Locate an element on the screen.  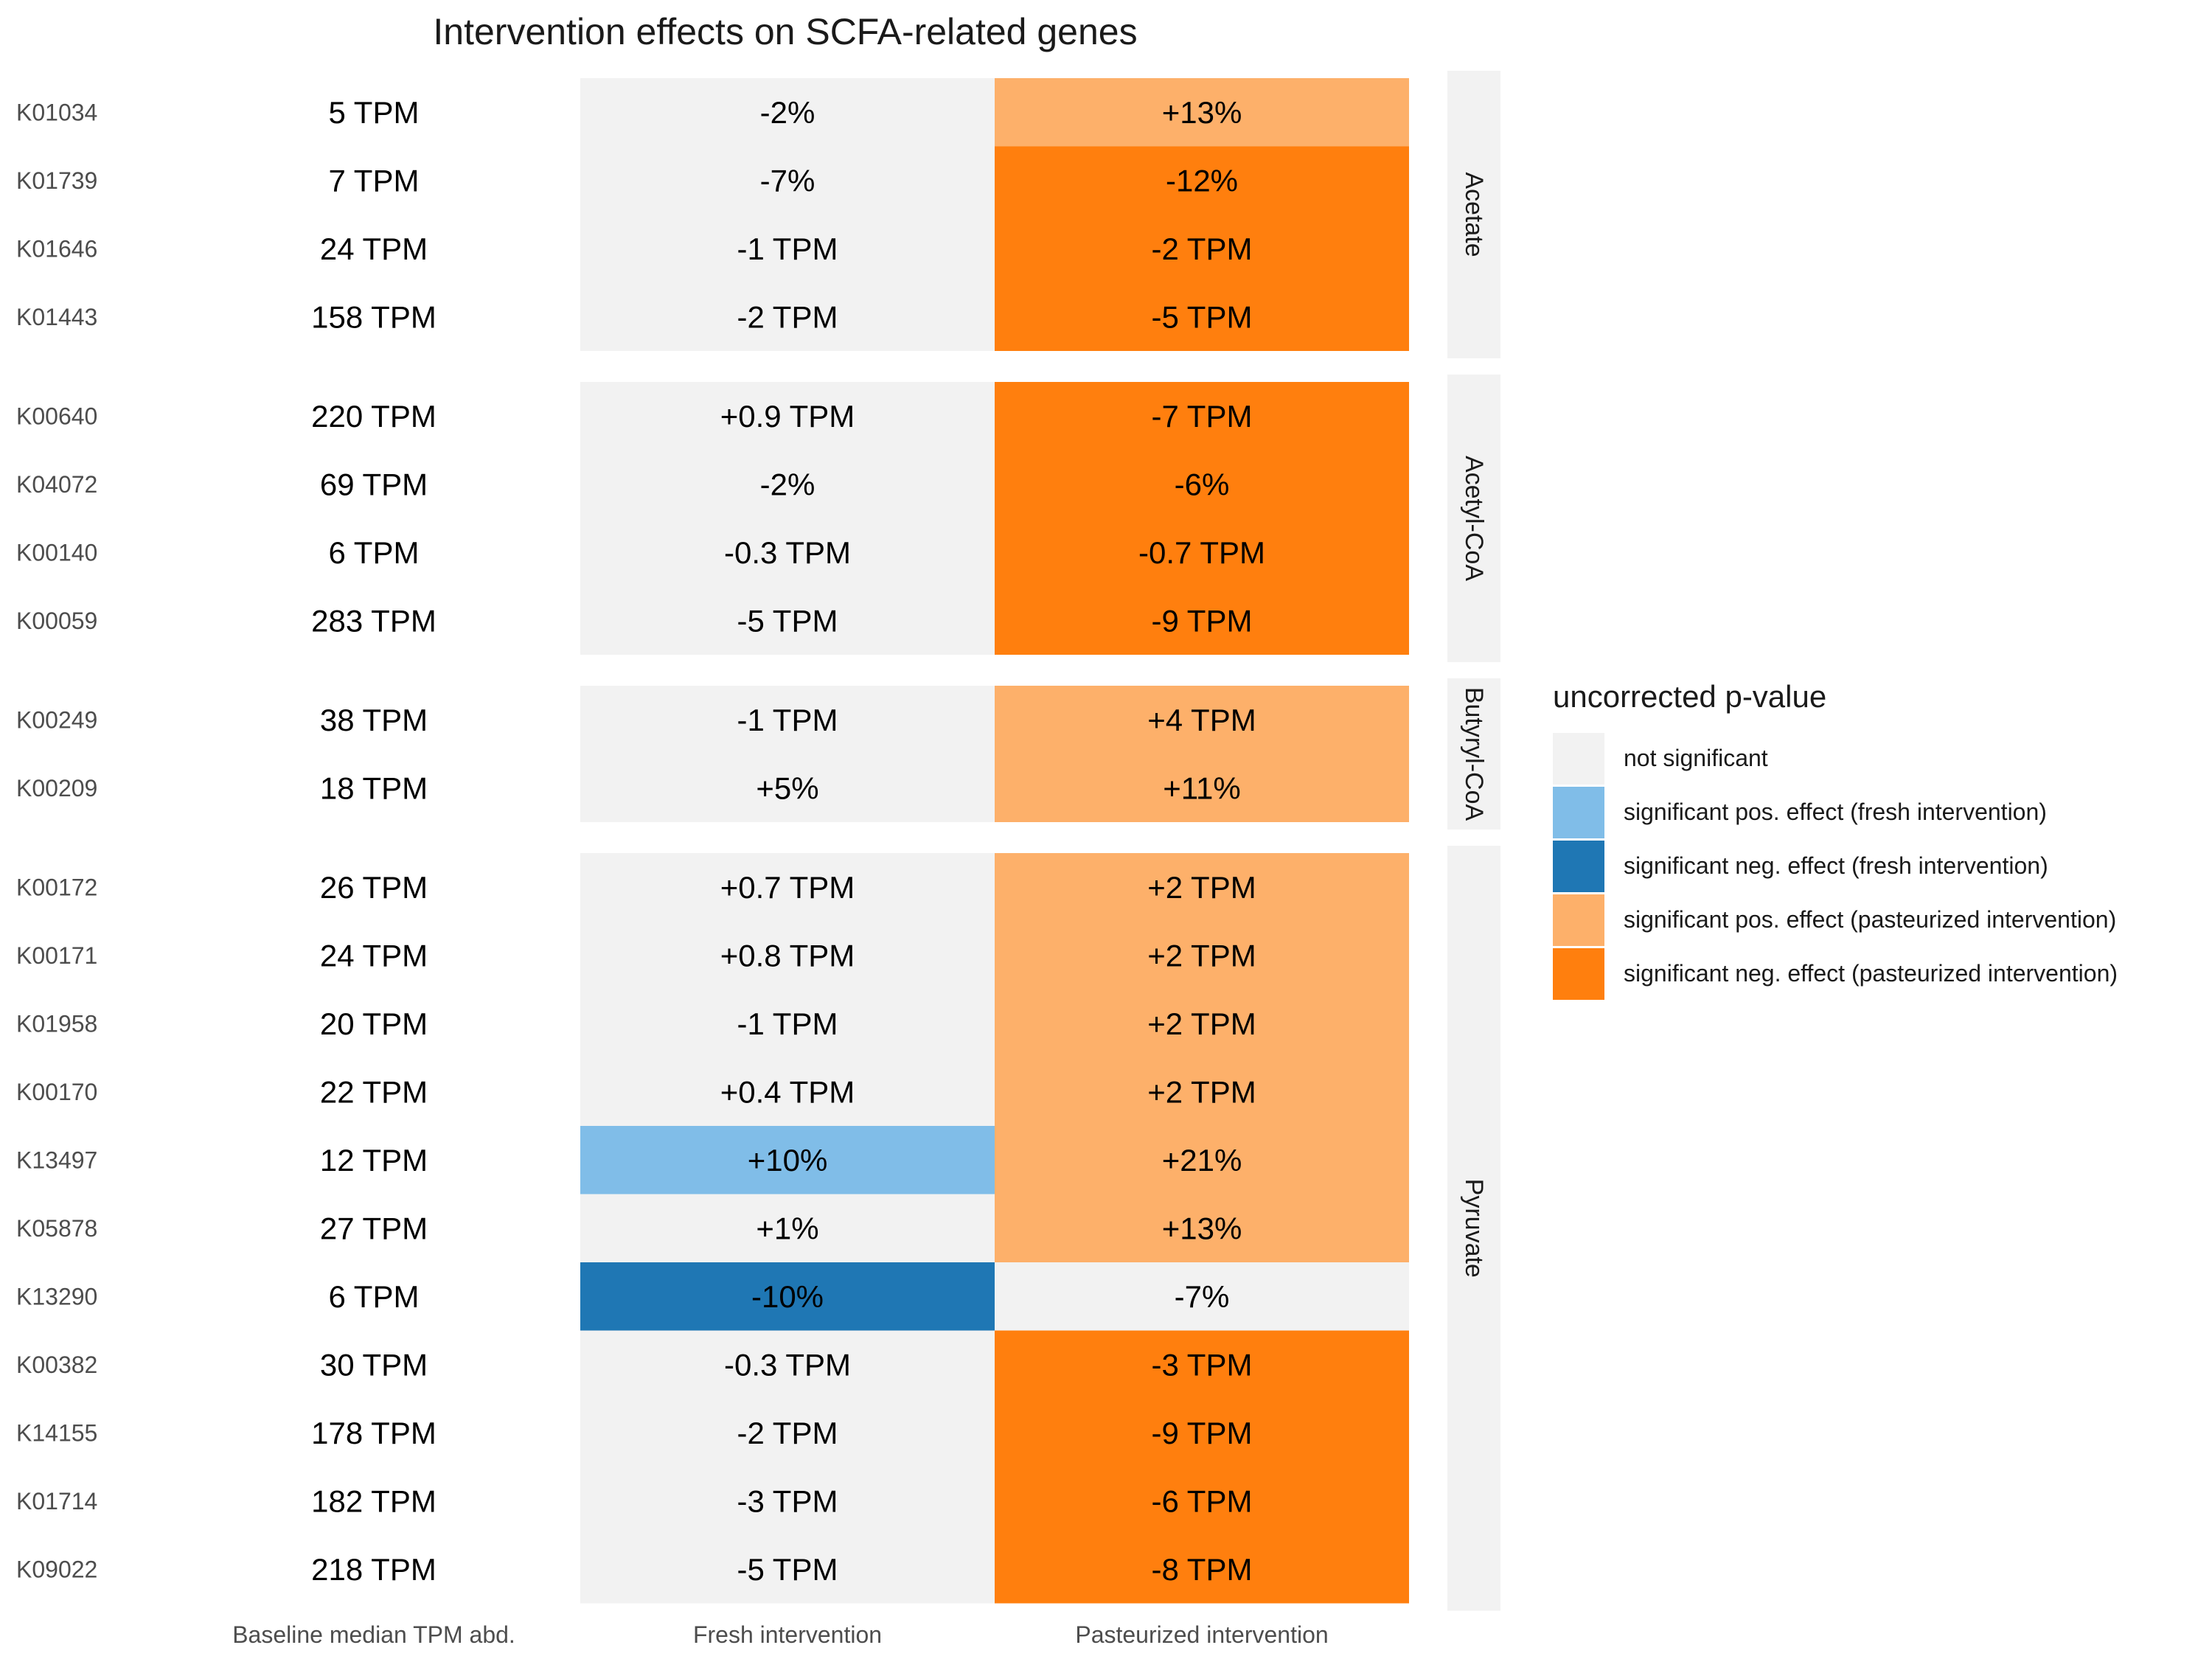
fresh-effect-label: -7% is located at coordinates (787, 180).